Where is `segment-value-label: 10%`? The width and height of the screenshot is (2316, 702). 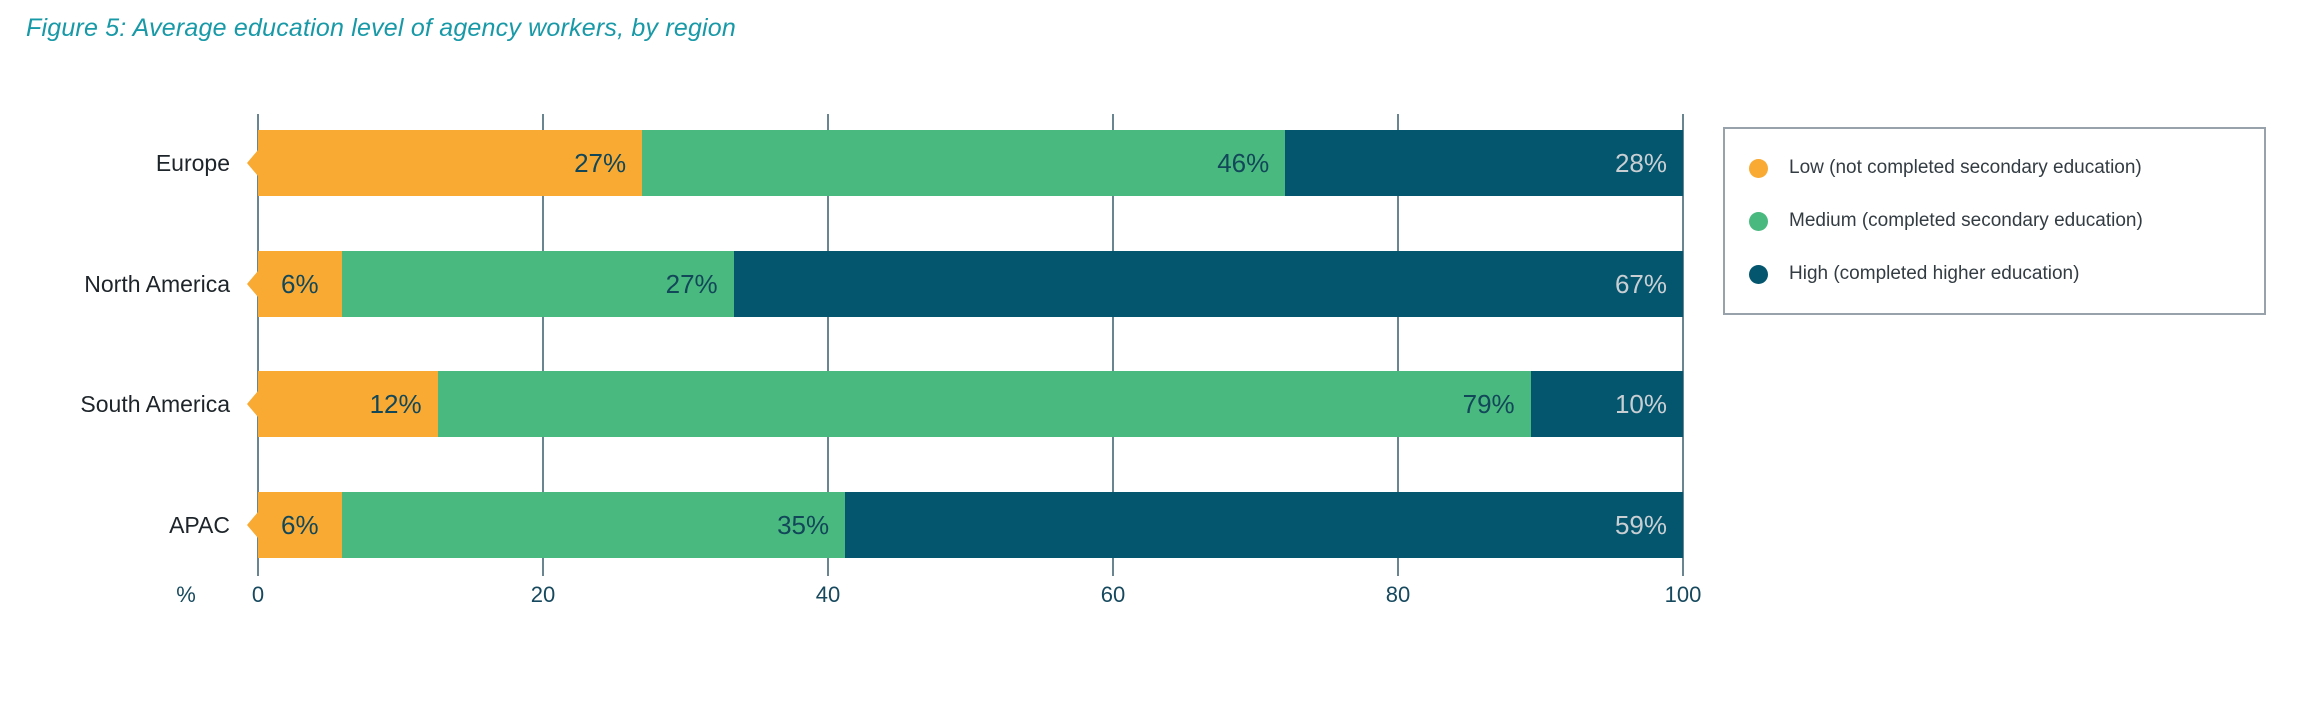
segment-value-label: 10% is located at coordinates (1641, 403).